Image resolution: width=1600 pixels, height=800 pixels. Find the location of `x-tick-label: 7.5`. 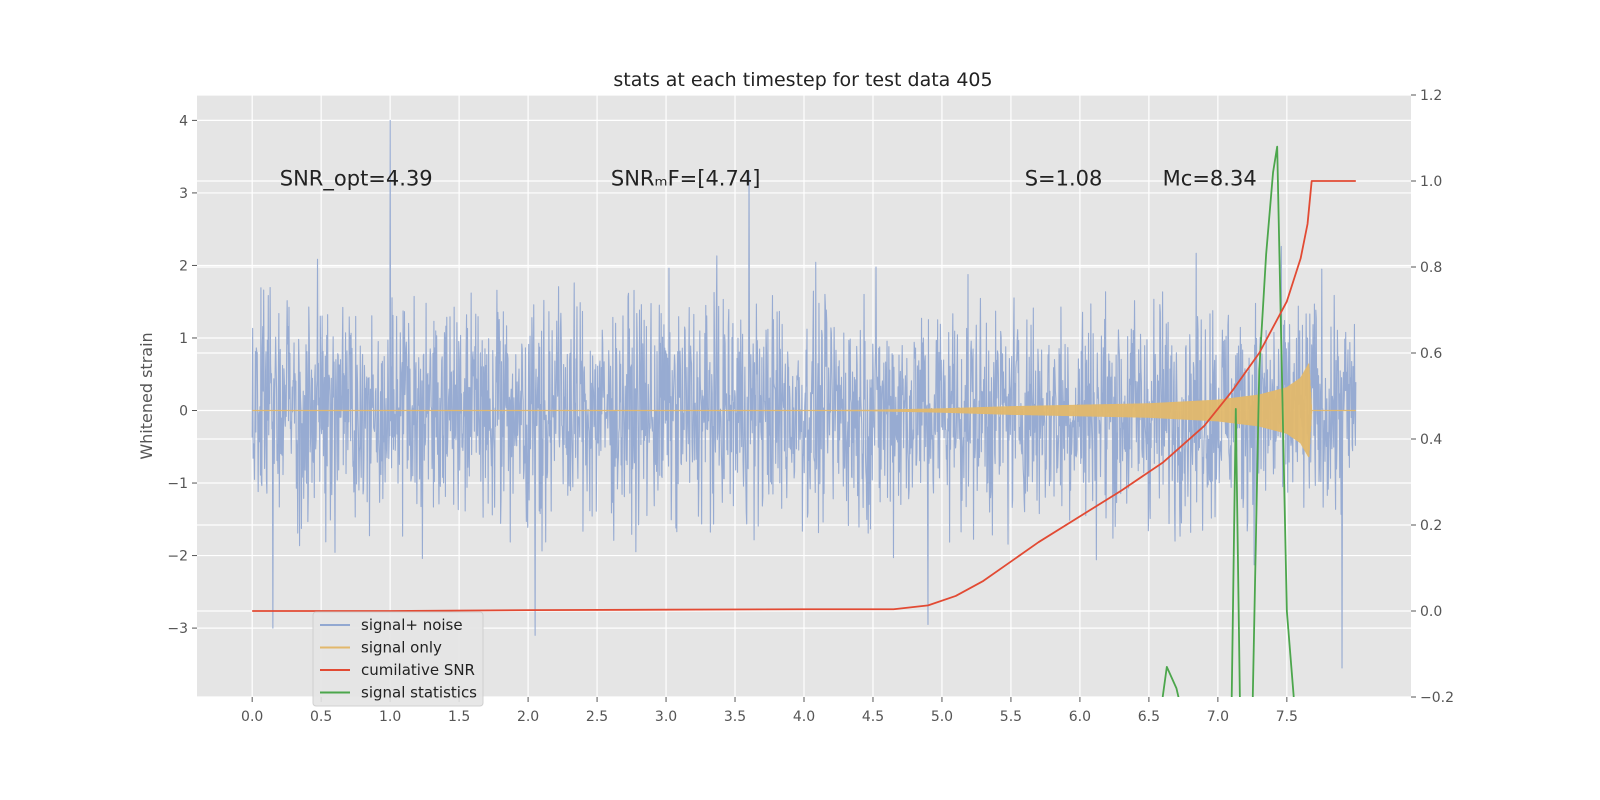

x-tick-label: 7.5 is located at coordinates (1287, 717).